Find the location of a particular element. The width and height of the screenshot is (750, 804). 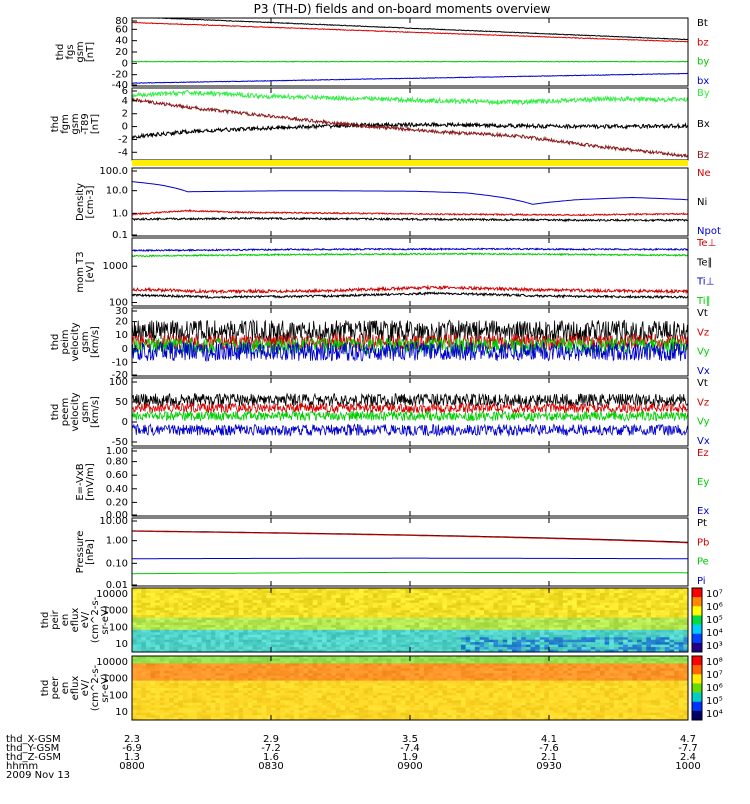

series-line-Npot is located at coordinates (410, 193).